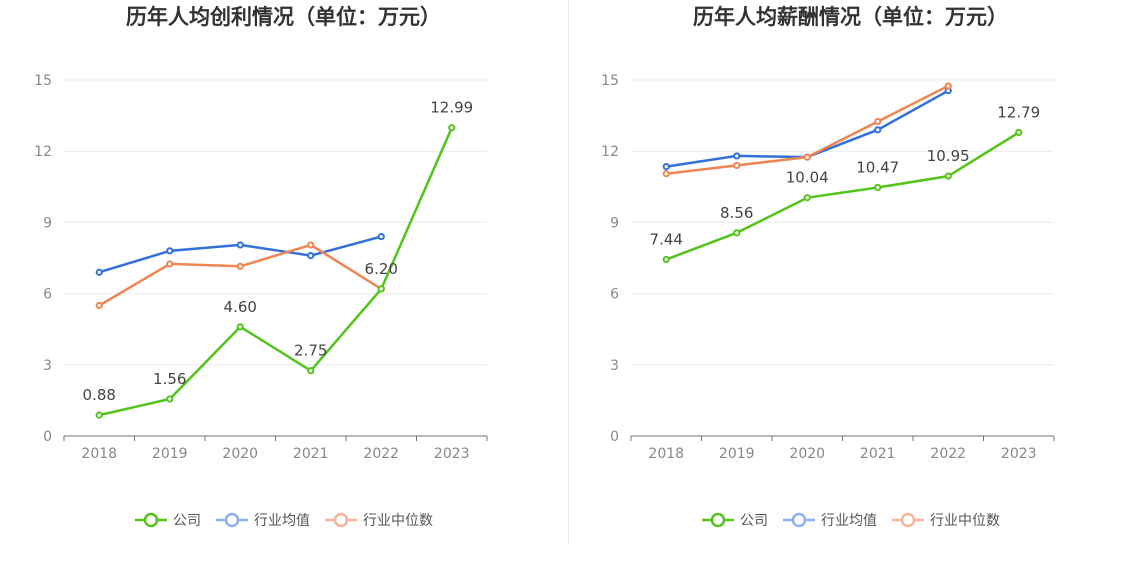  What do you see at coordinates (877, 168) in the screenshot?
I see `data-label: 10.47` at bounding box center [877, 168].